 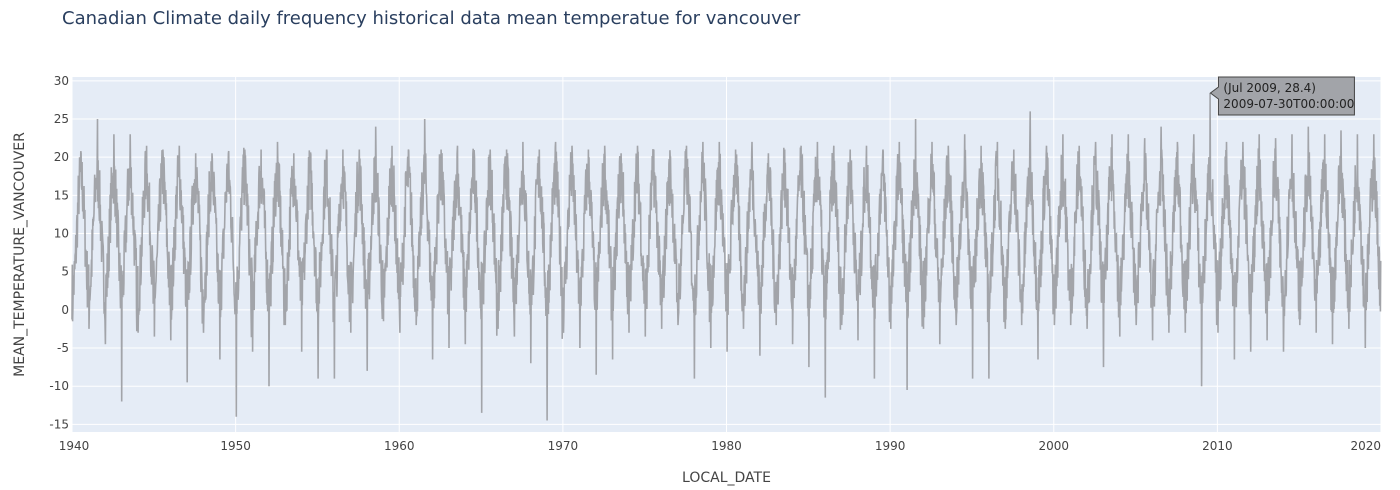 I want to click on hover-tooltip: (Jul 2009, 28.4) 2009-07-30T00:00:00, so click(x=1282, y=96).